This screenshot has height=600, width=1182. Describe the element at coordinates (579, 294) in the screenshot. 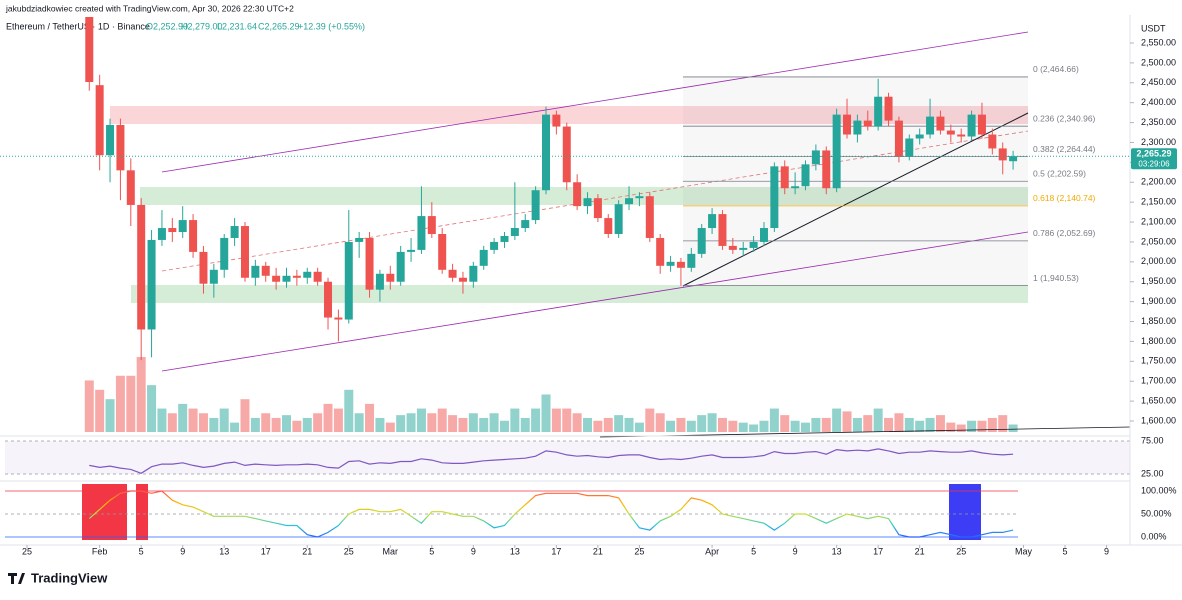

I see `support-zone` at that location.